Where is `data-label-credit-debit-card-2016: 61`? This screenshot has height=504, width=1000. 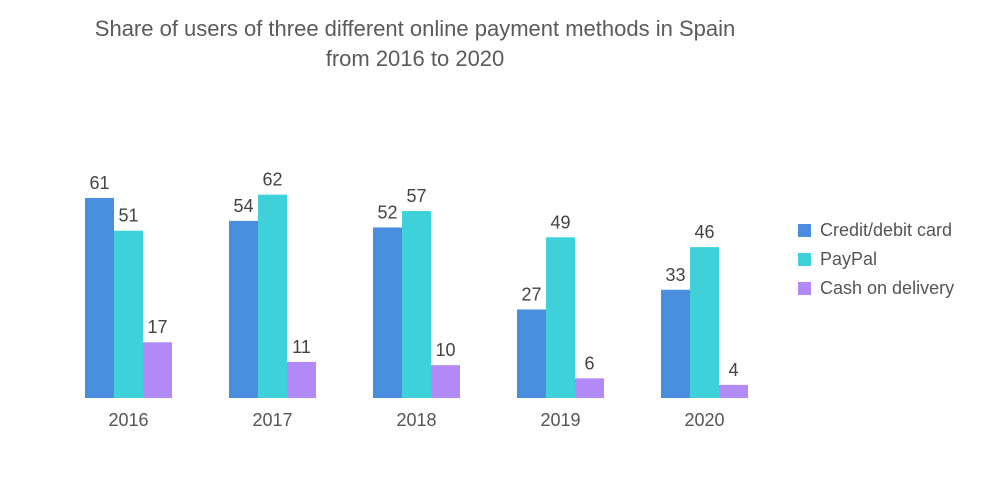 data-label-credit-debit-card-2016: 61 is located at coordinates (99, 183).